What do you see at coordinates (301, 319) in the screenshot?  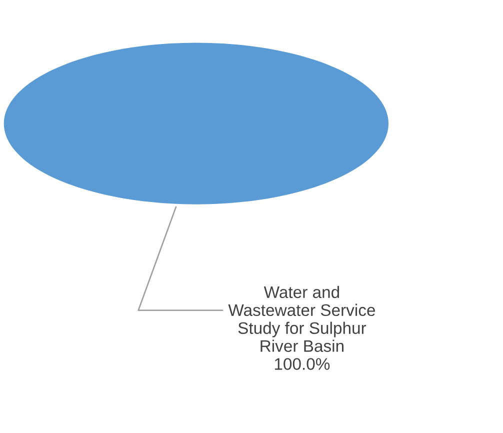 I see `slice-label: Water and Wastewater Service Study for Sulphur River Basin` at bounding box center [301, 319].